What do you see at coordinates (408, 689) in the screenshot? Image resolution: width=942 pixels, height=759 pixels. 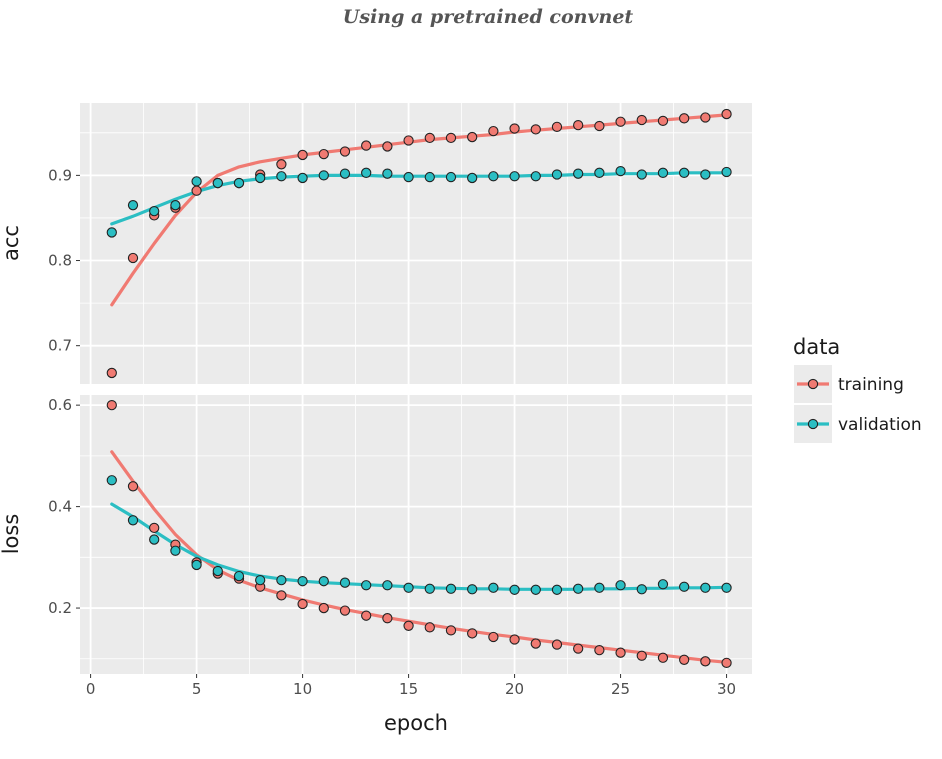 I see `x-tick-label: 15` at bounding box center [408, 689].